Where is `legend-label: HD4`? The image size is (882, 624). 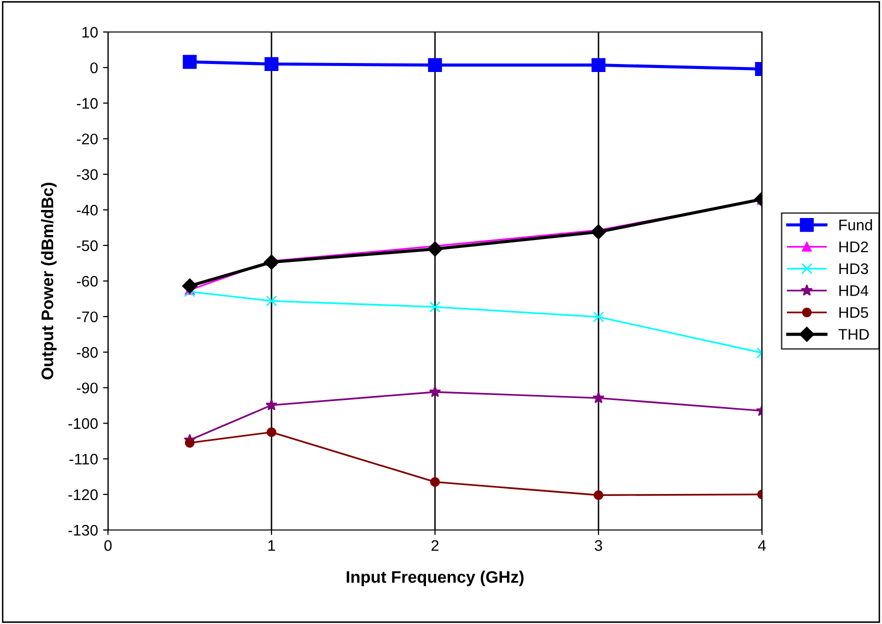
legend-label: HD4 is located at coordinates (853, 290).